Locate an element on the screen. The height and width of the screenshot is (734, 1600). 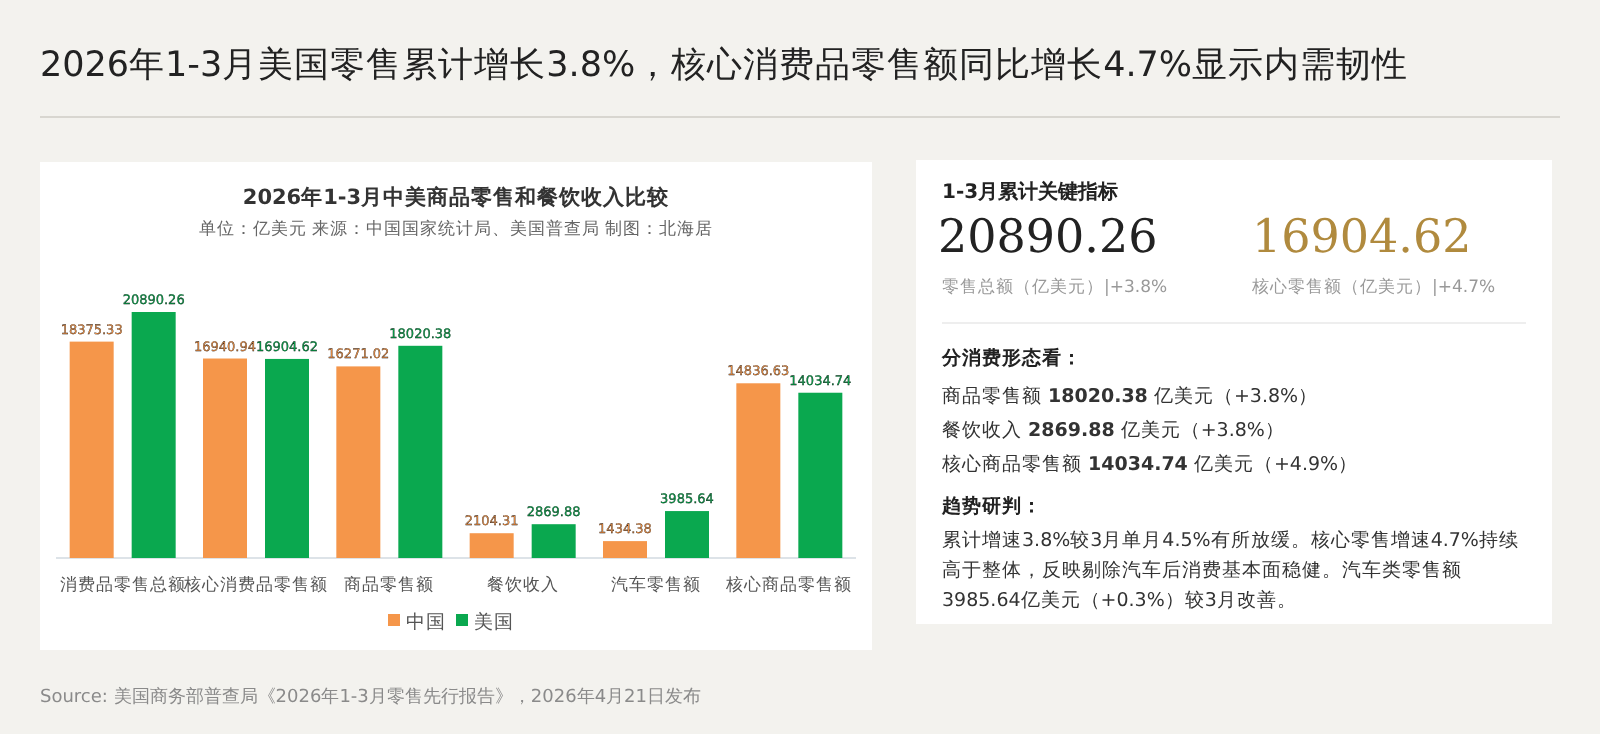
x-tick-label: 核心商品零售额 is located at coordinates (788, 585).